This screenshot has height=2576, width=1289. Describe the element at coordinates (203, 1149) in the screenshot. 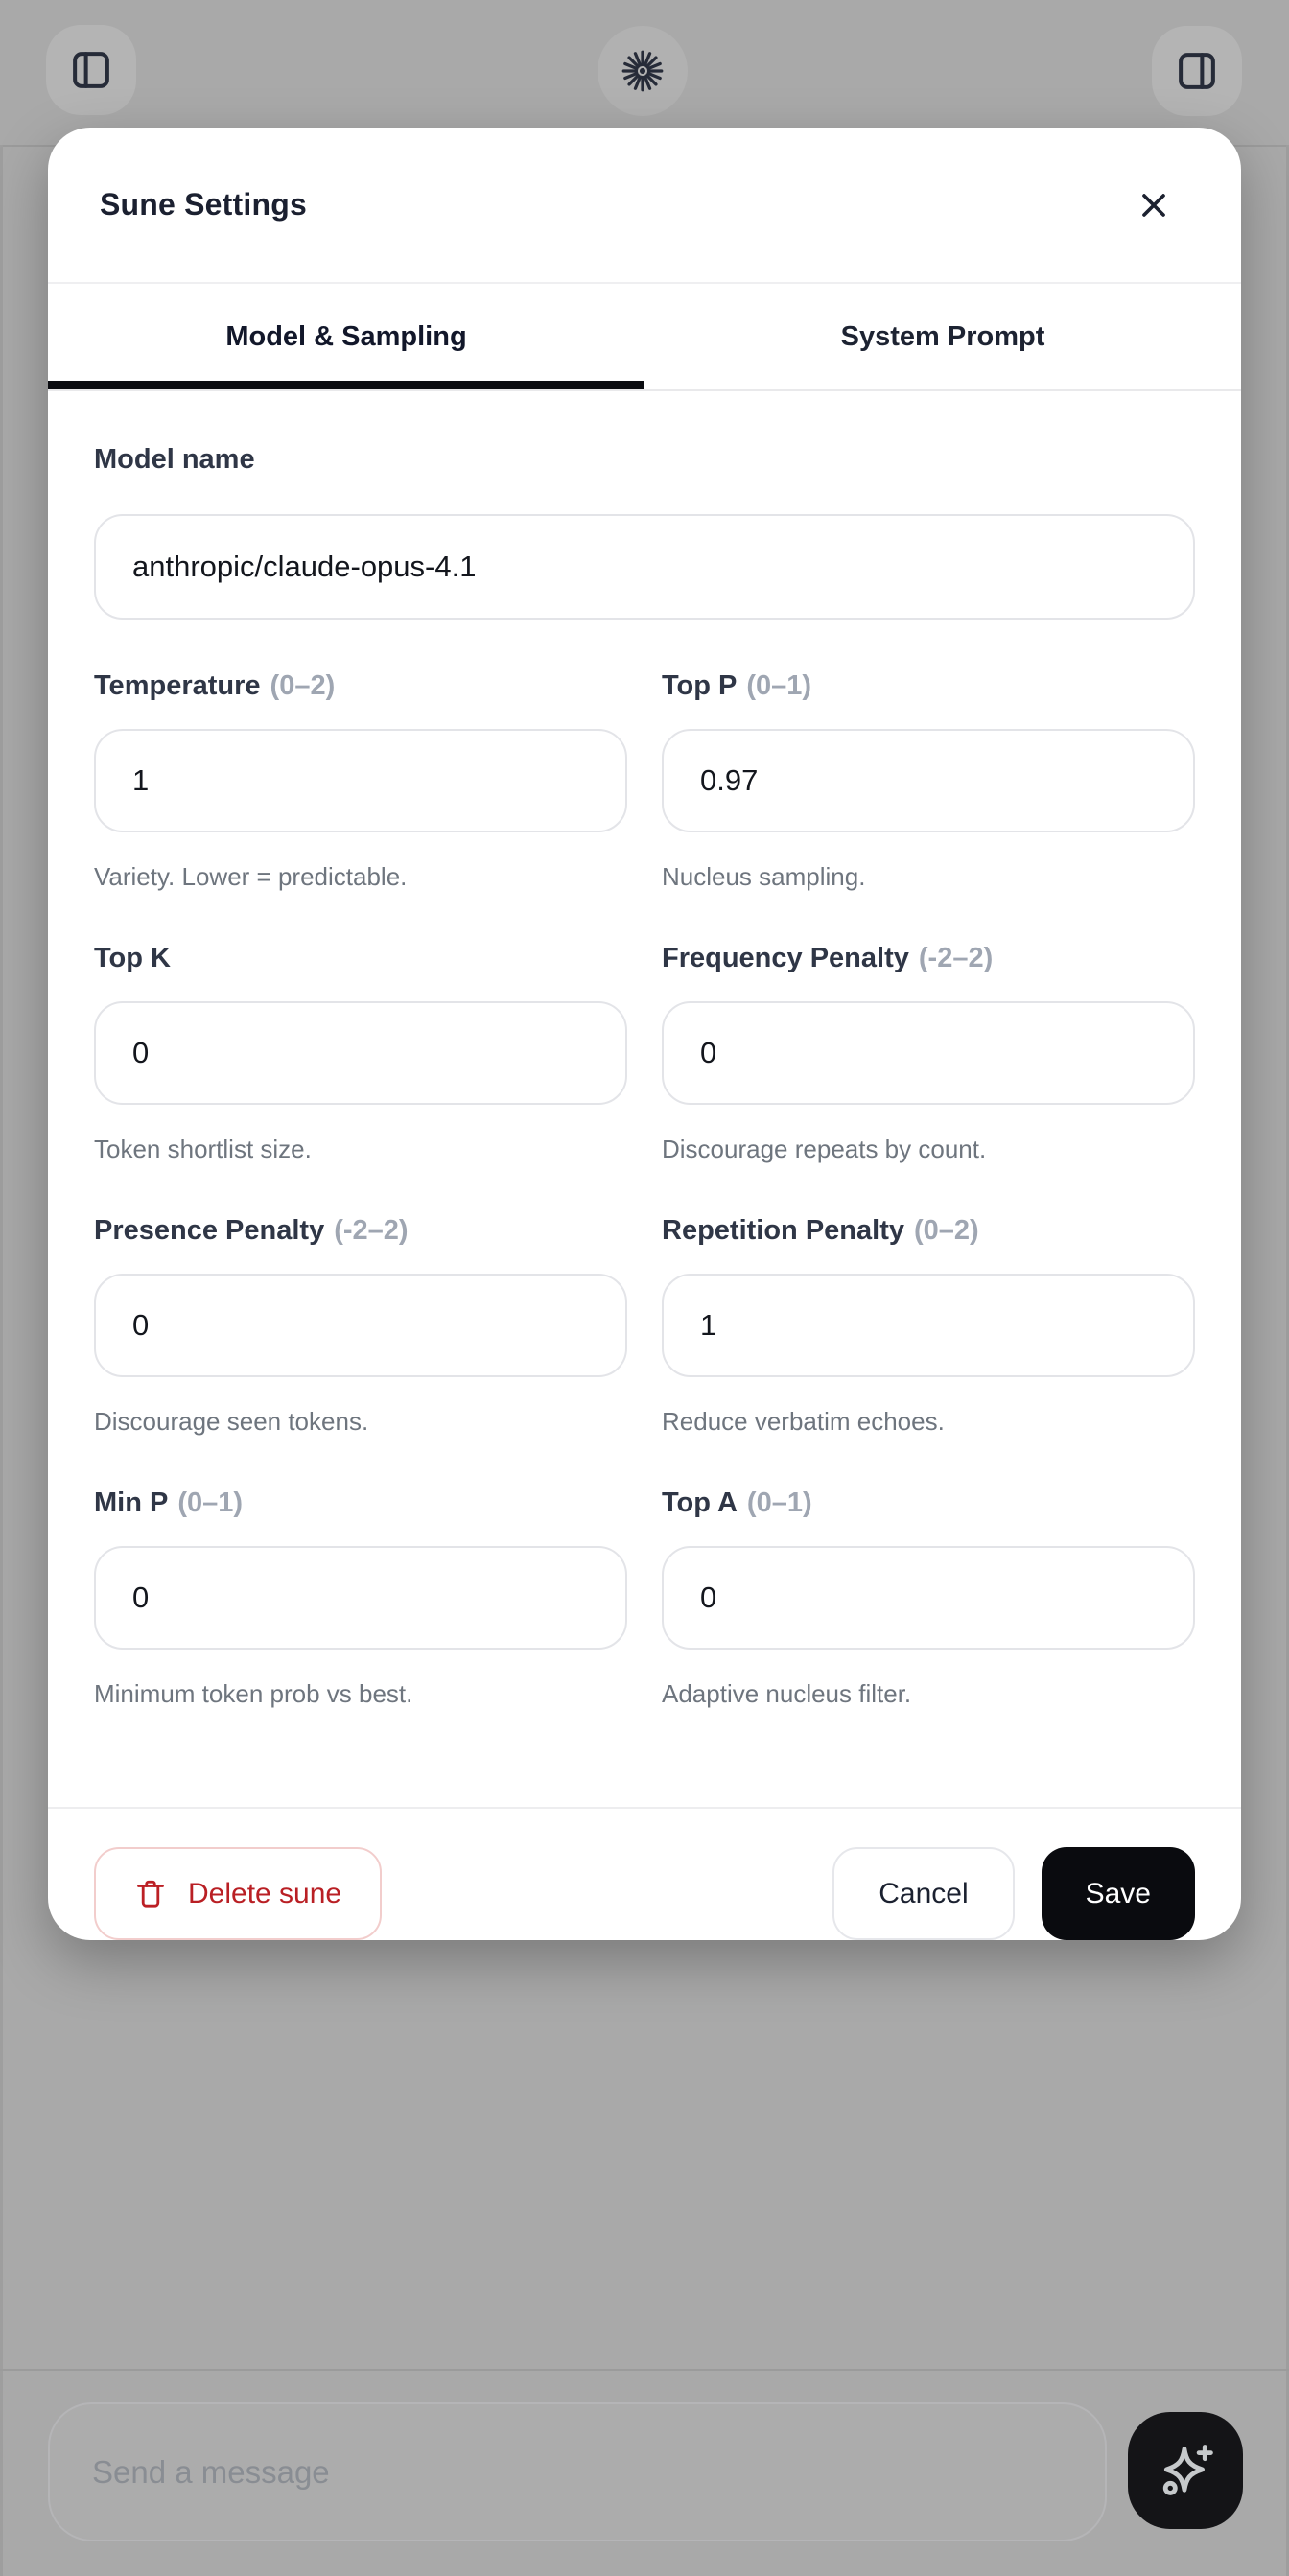

I see `top-k-help: Token shortlist size.` at that location.